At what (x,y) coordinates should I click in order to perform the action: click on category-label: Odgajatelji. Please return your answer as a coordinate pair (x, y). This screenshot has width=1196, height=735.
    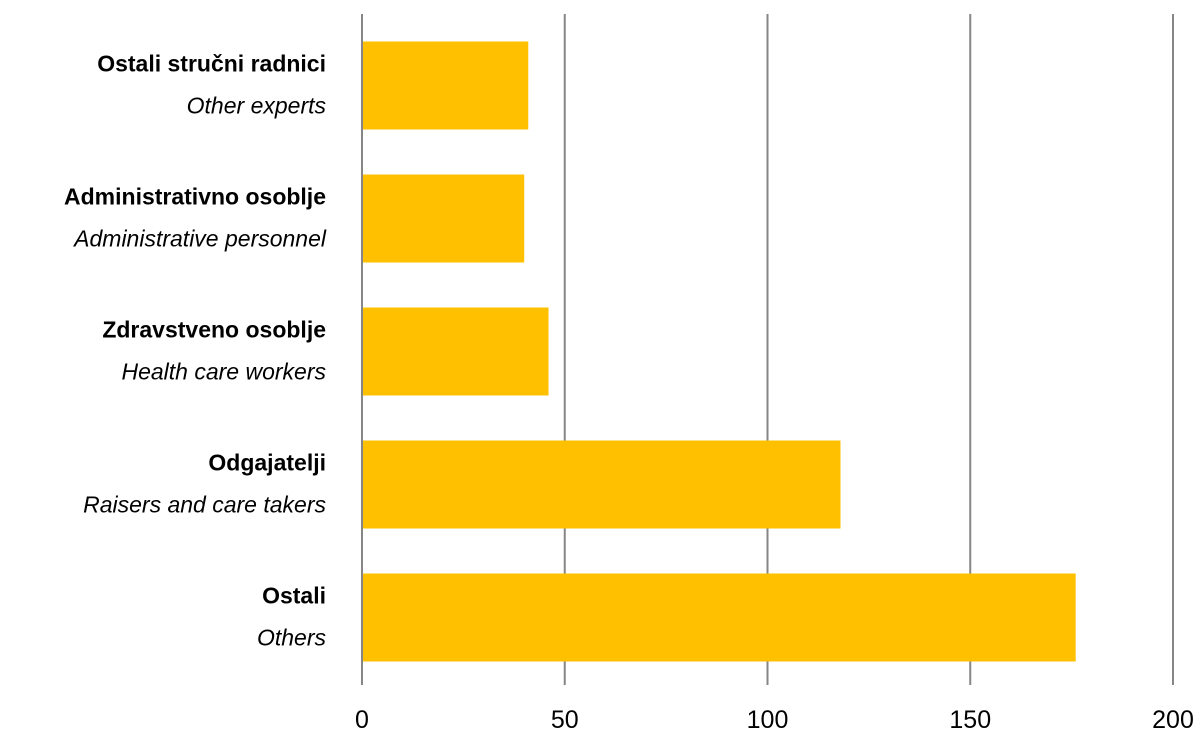
    Looking at the image, I should click on (267, 463).